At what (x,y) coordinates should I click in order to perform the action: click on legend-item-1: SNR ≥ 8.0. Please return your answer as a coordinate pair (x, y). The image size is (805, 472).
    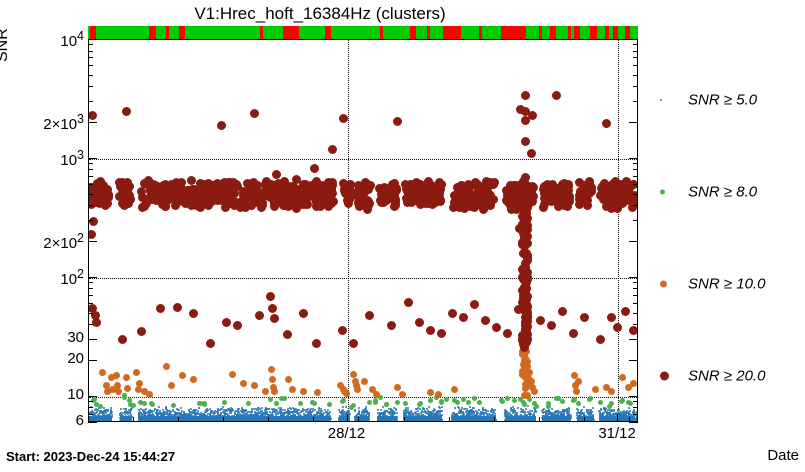
    Looking at the image, I should click on (725, 192).